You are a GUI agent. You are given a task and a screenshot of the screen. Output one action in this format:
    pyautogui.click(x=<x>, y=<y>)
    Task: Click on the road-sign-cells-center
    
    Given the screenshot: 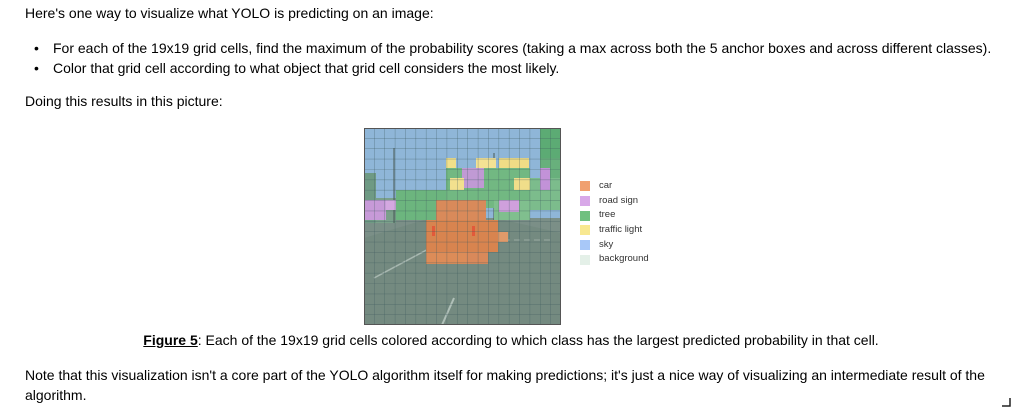 What is the action you would take?
    pyautogui.click(x=473, y=178)
    